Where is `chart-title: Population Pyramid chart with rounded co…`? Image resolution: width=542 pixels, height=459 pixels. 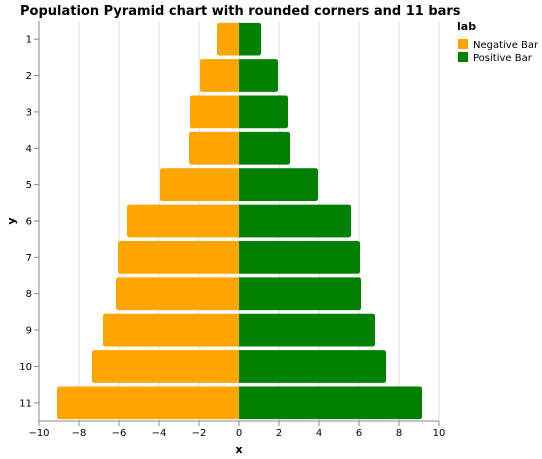 chart-title: Population Pyramid chart with rounded co… is located at coordinates (240, 11).